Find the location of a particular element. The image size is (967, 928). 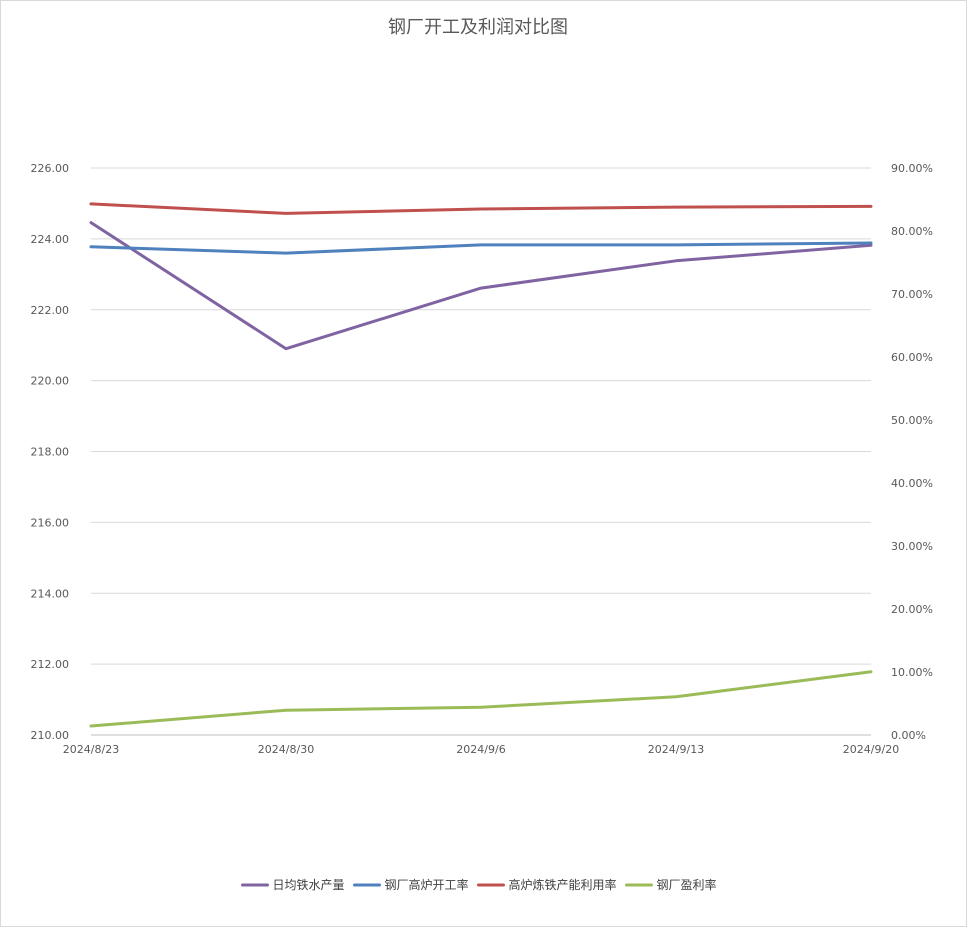

right-tick-label: 50.00% is located at coordinates (912, 420).